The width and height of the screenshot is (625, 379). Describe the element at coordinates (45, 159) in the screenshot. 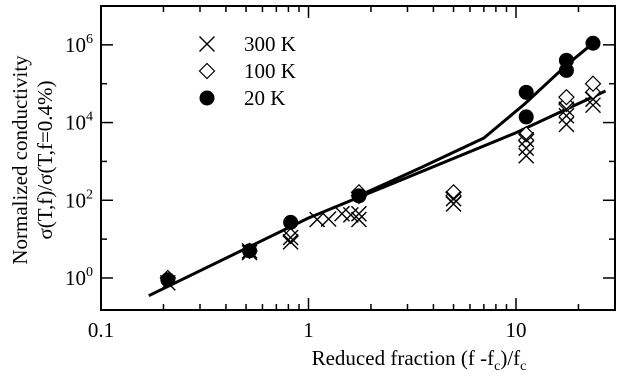

I see `y-axis-label-line2: σ(T,f)/σ(T,f=0.4%)` at that location.